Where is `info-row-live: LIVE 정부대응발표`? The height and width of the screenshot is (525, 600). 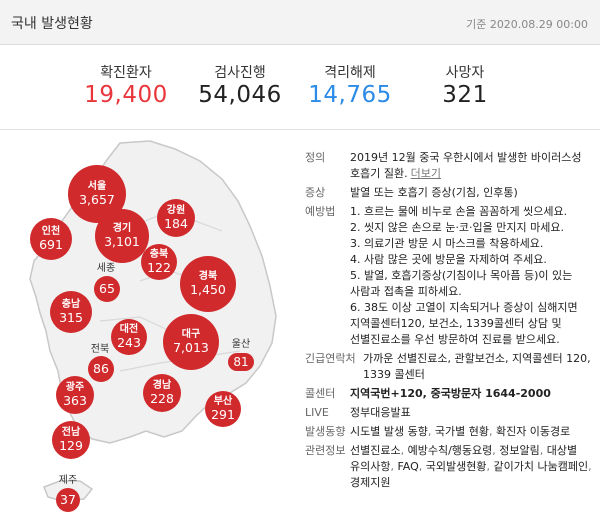
info-row-live: LIVE 정부대응발표 is located at coordinates (451, 413).